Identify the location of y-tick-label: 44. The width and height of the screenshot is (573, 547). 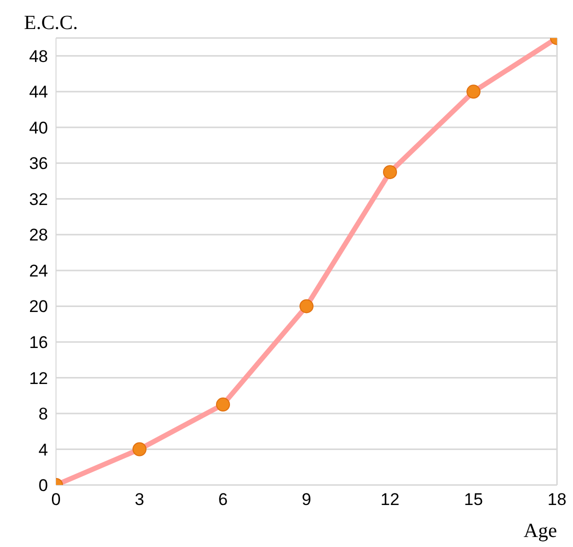
(38, 92).